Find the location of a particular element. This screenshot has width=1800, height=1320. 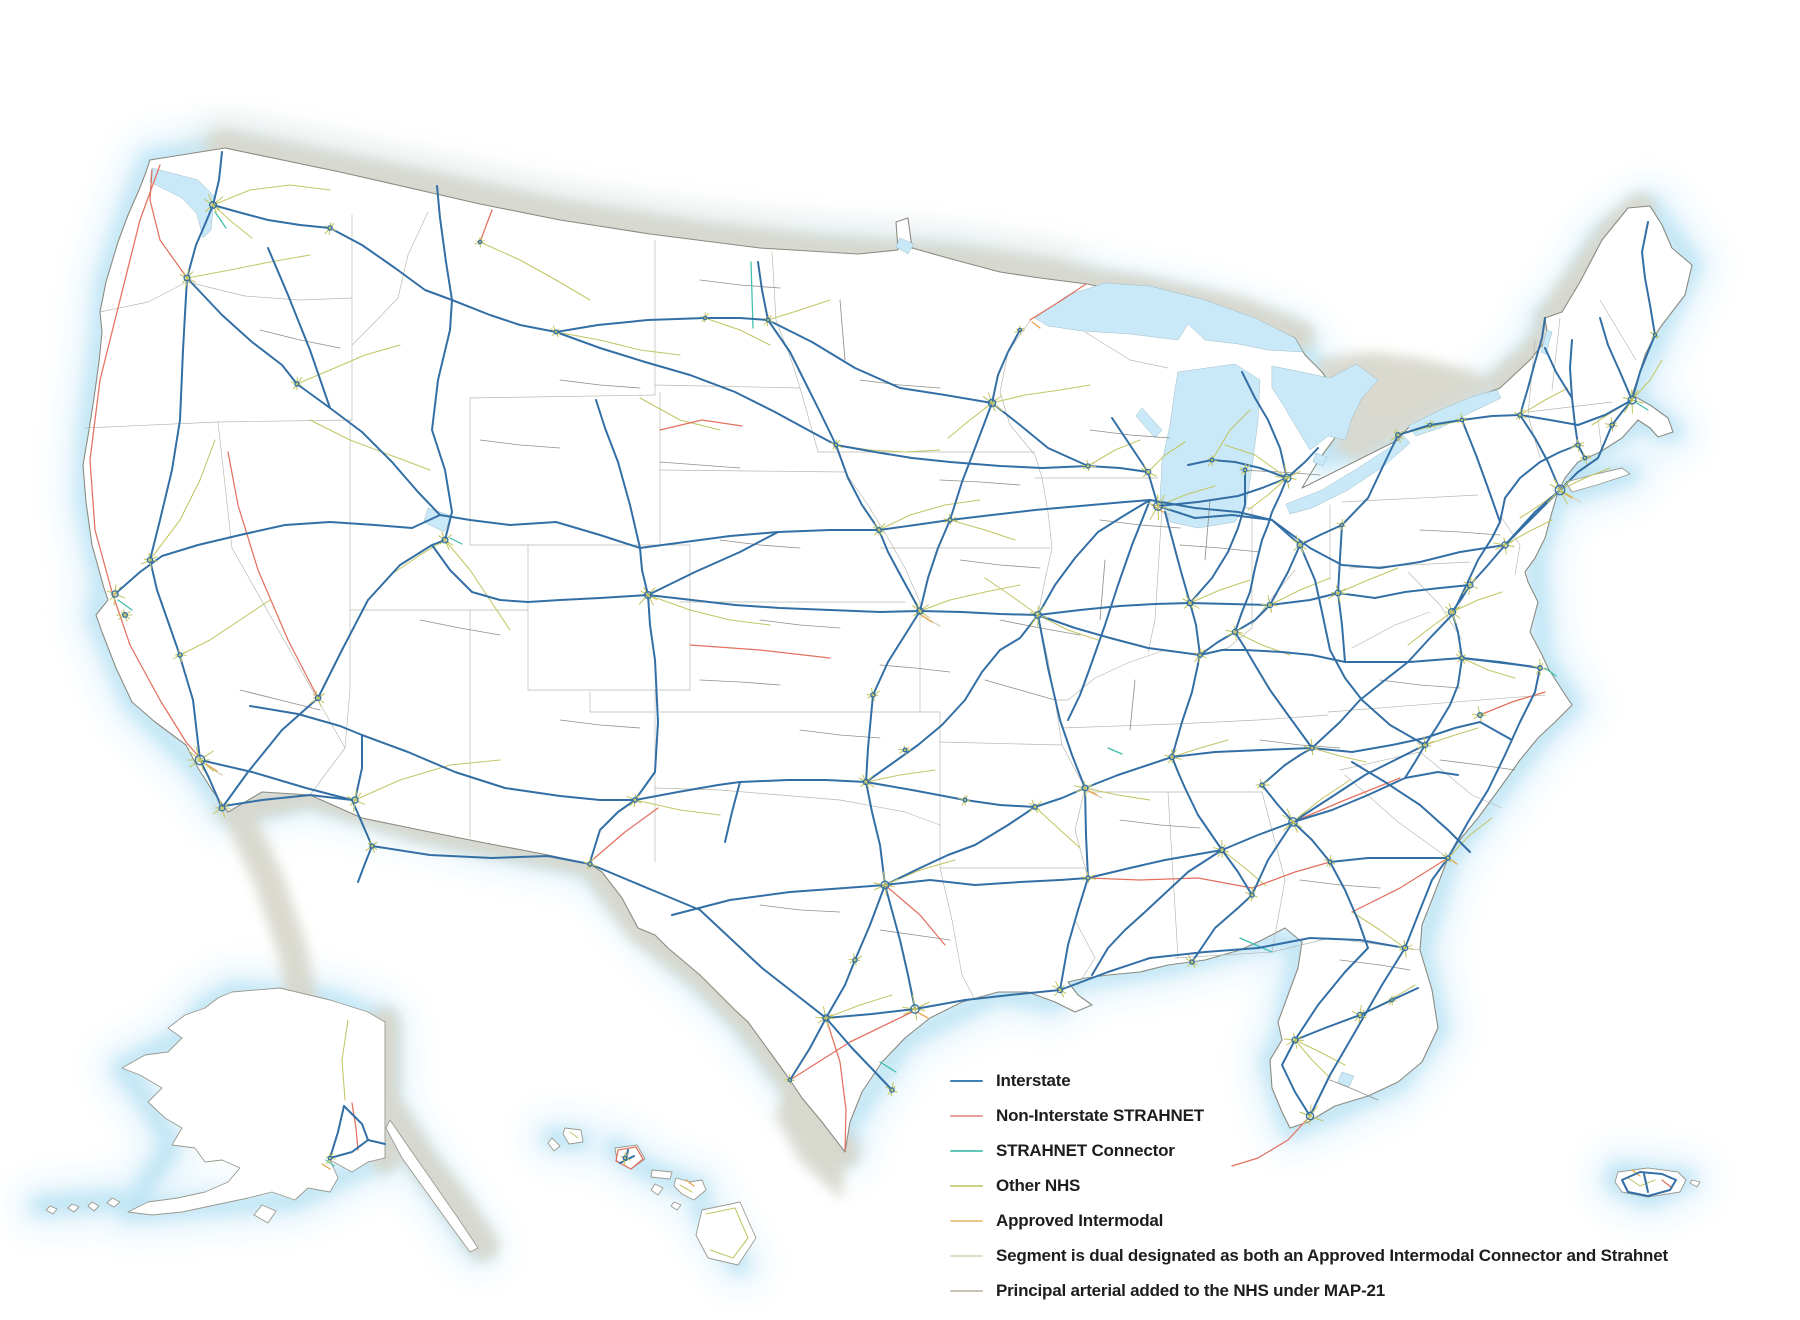

legend-item-other-nhs: Other NHS is located at coordinates (1309, 1186).